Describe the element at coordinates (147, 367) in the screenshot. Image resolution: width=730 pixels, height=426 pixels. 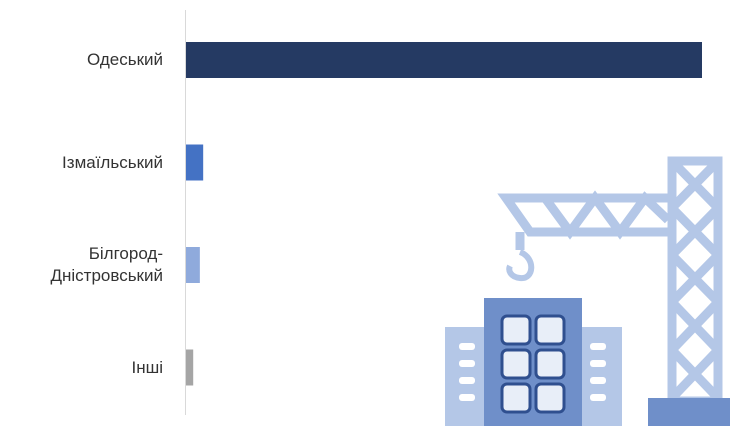
I see `y-tick-label: Інші` at that location.